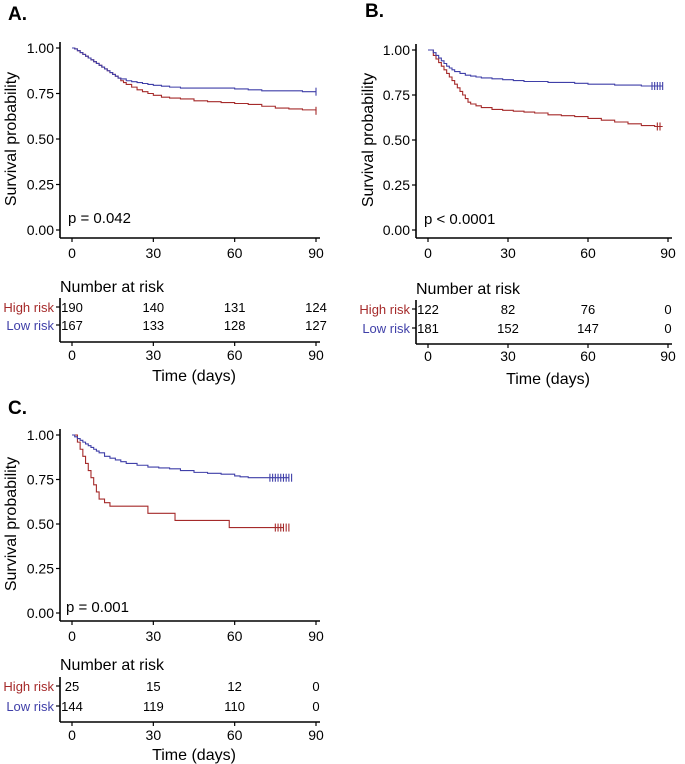 This screenshot has width=685, height=764. What do you see at coordinates (99, 218) in the screenshot?
I see `p-value: p = 0.042` at bounding box center [99, 218].